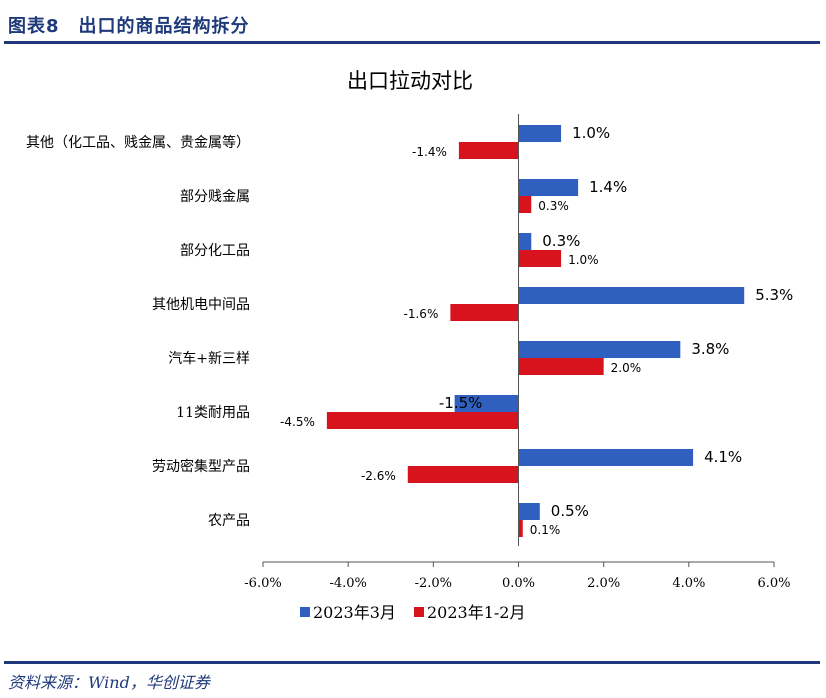  I want to click on data-label: -1.4%, so click(429, 152).